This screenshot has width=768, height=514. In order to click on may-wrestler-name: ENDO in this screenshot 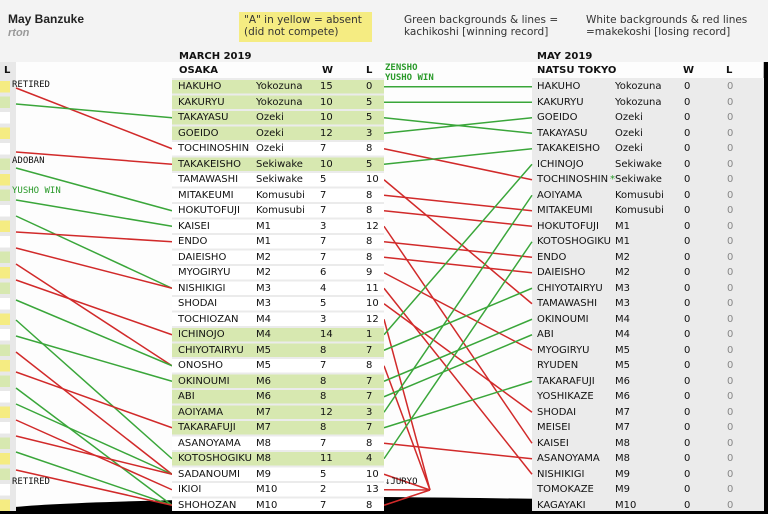, I will do `click(551, 258)`.